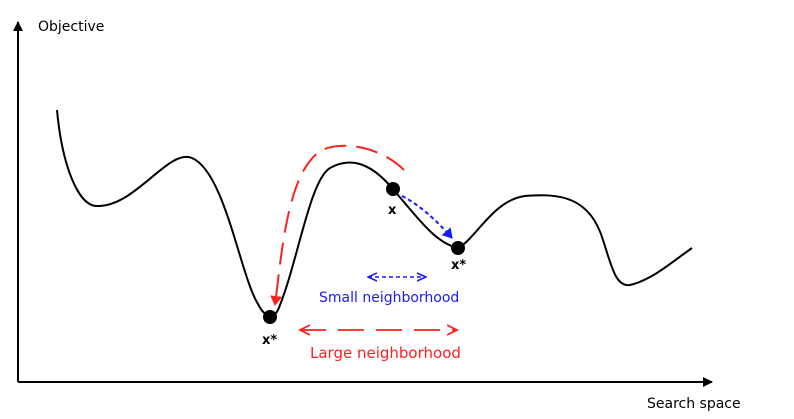 This screenshot has width=794, height=419. Describe the element at coordinates (389, 298) in the screenshot. I see `small-neighborhood-label: Small neighborhood` at that location.